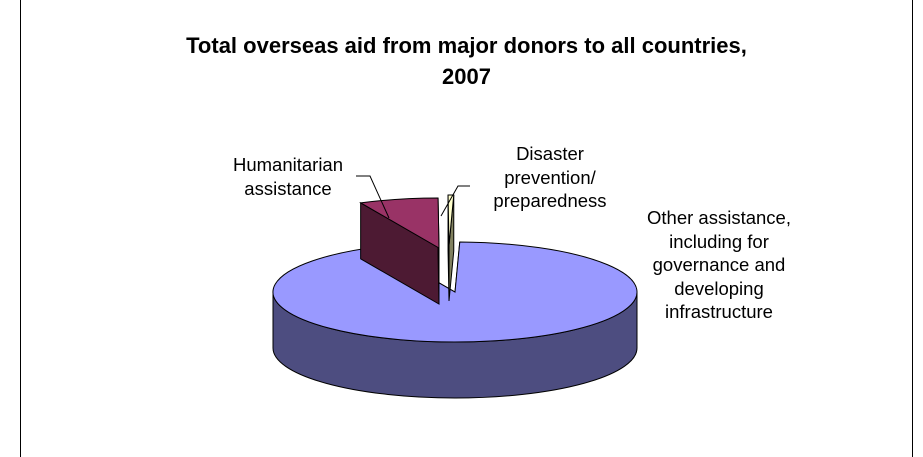  What do you see at coordinates (373, 197) in the screenshot?
I see `leader-line-humanitarian` at bounding box center [373, 197].